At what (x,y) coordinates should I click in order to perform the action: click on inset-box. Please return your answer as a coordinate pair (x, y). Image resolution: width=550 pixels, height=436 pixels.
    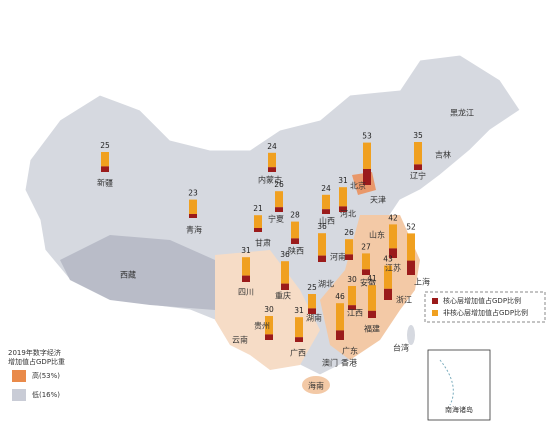
    Looking at the image, I should click on (459, 385).